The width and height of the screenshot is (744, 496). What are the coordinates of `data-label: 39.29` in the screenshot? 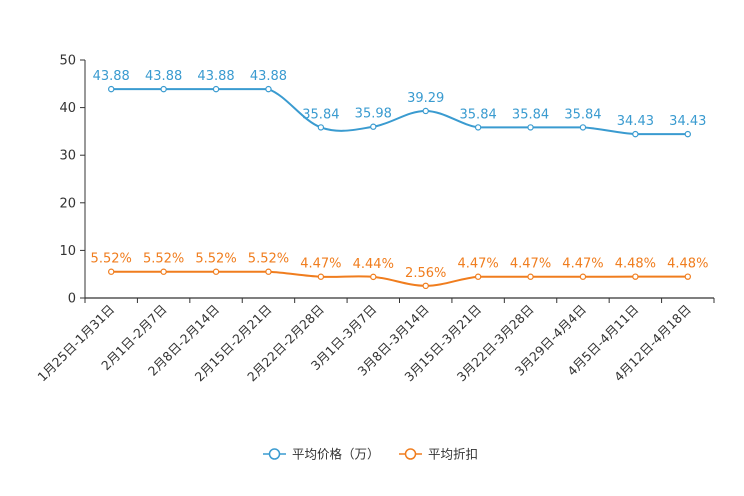 It's located at (425, 98).